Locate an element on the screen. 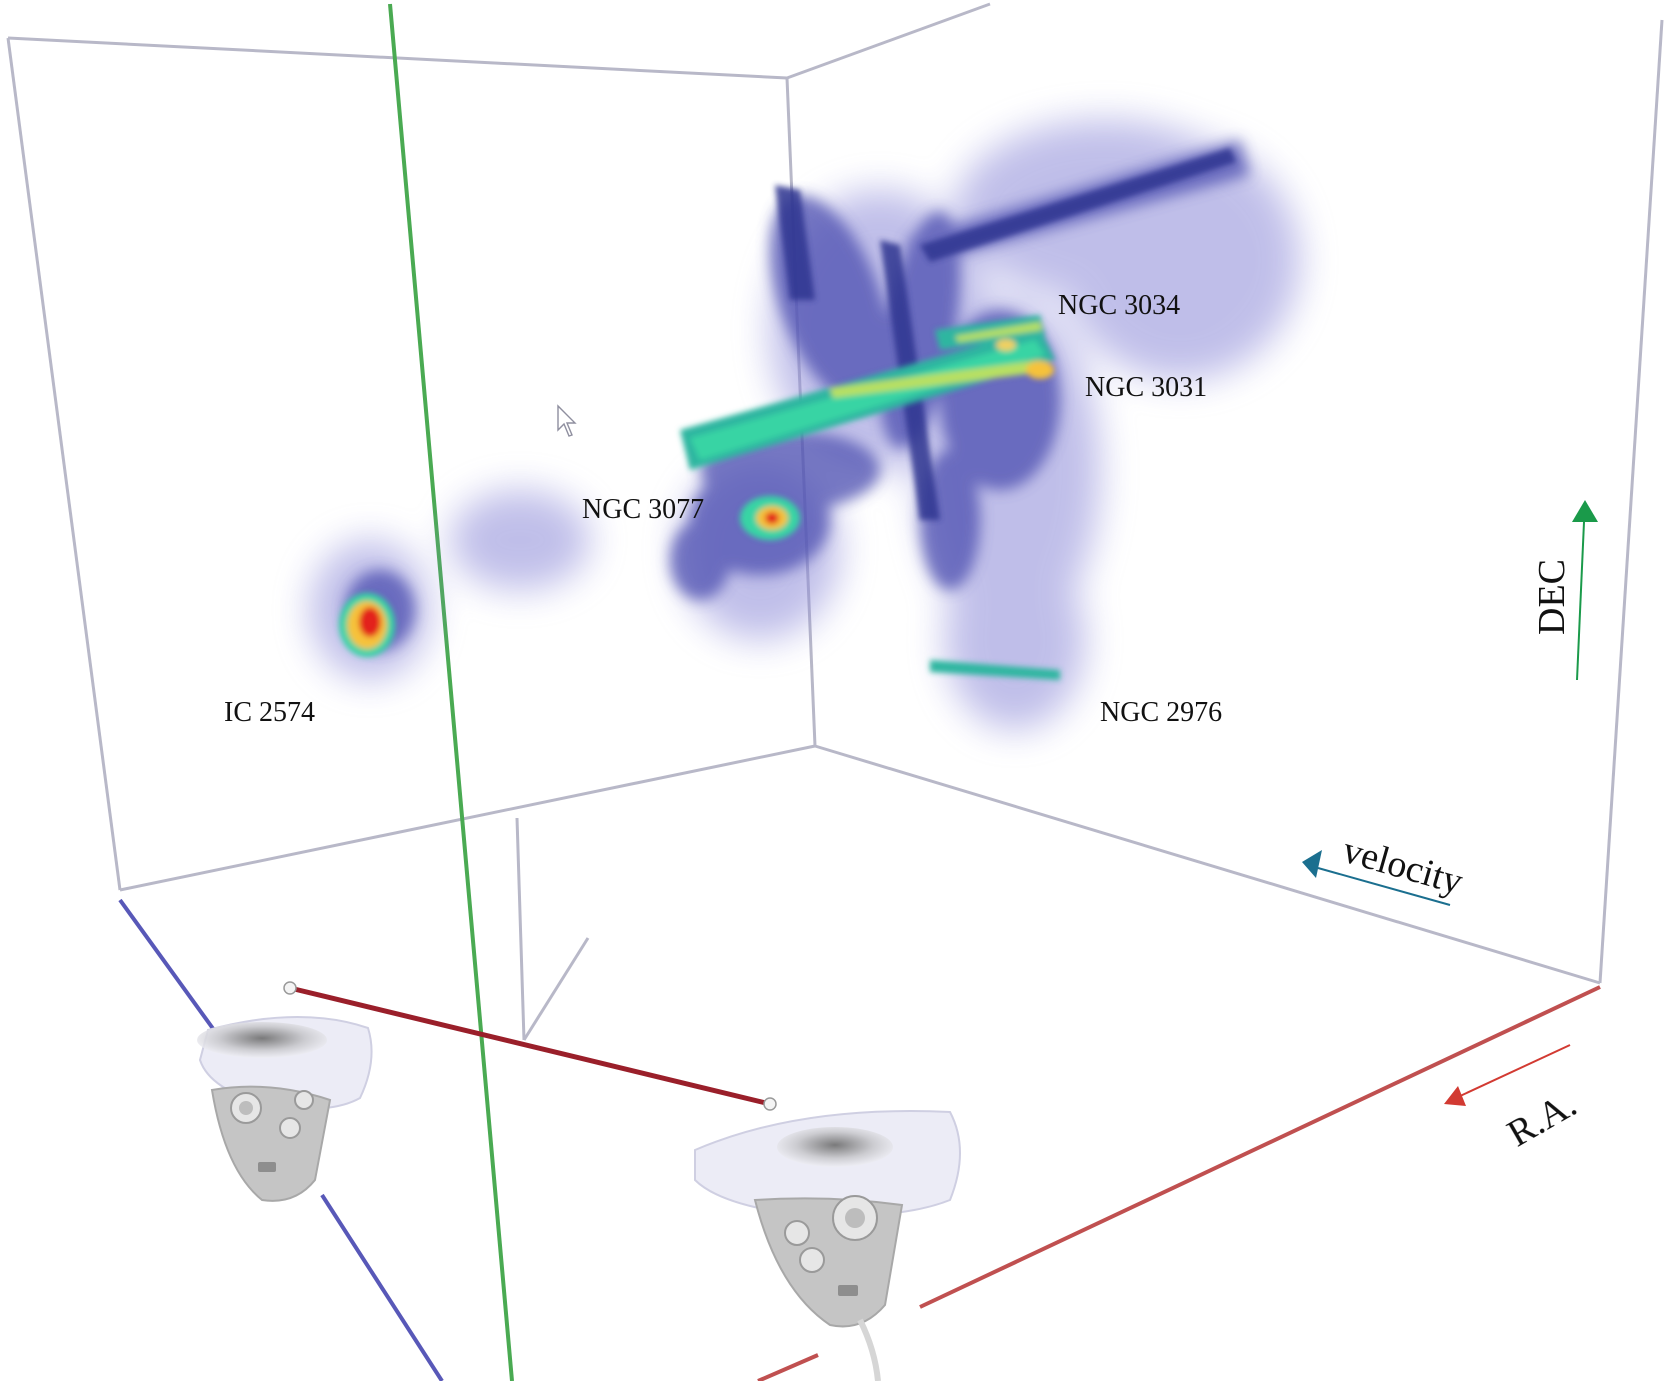 The width and height of the screenshot is (1667, 1381). blue-axis-upper is located at coordinates (167, 965).